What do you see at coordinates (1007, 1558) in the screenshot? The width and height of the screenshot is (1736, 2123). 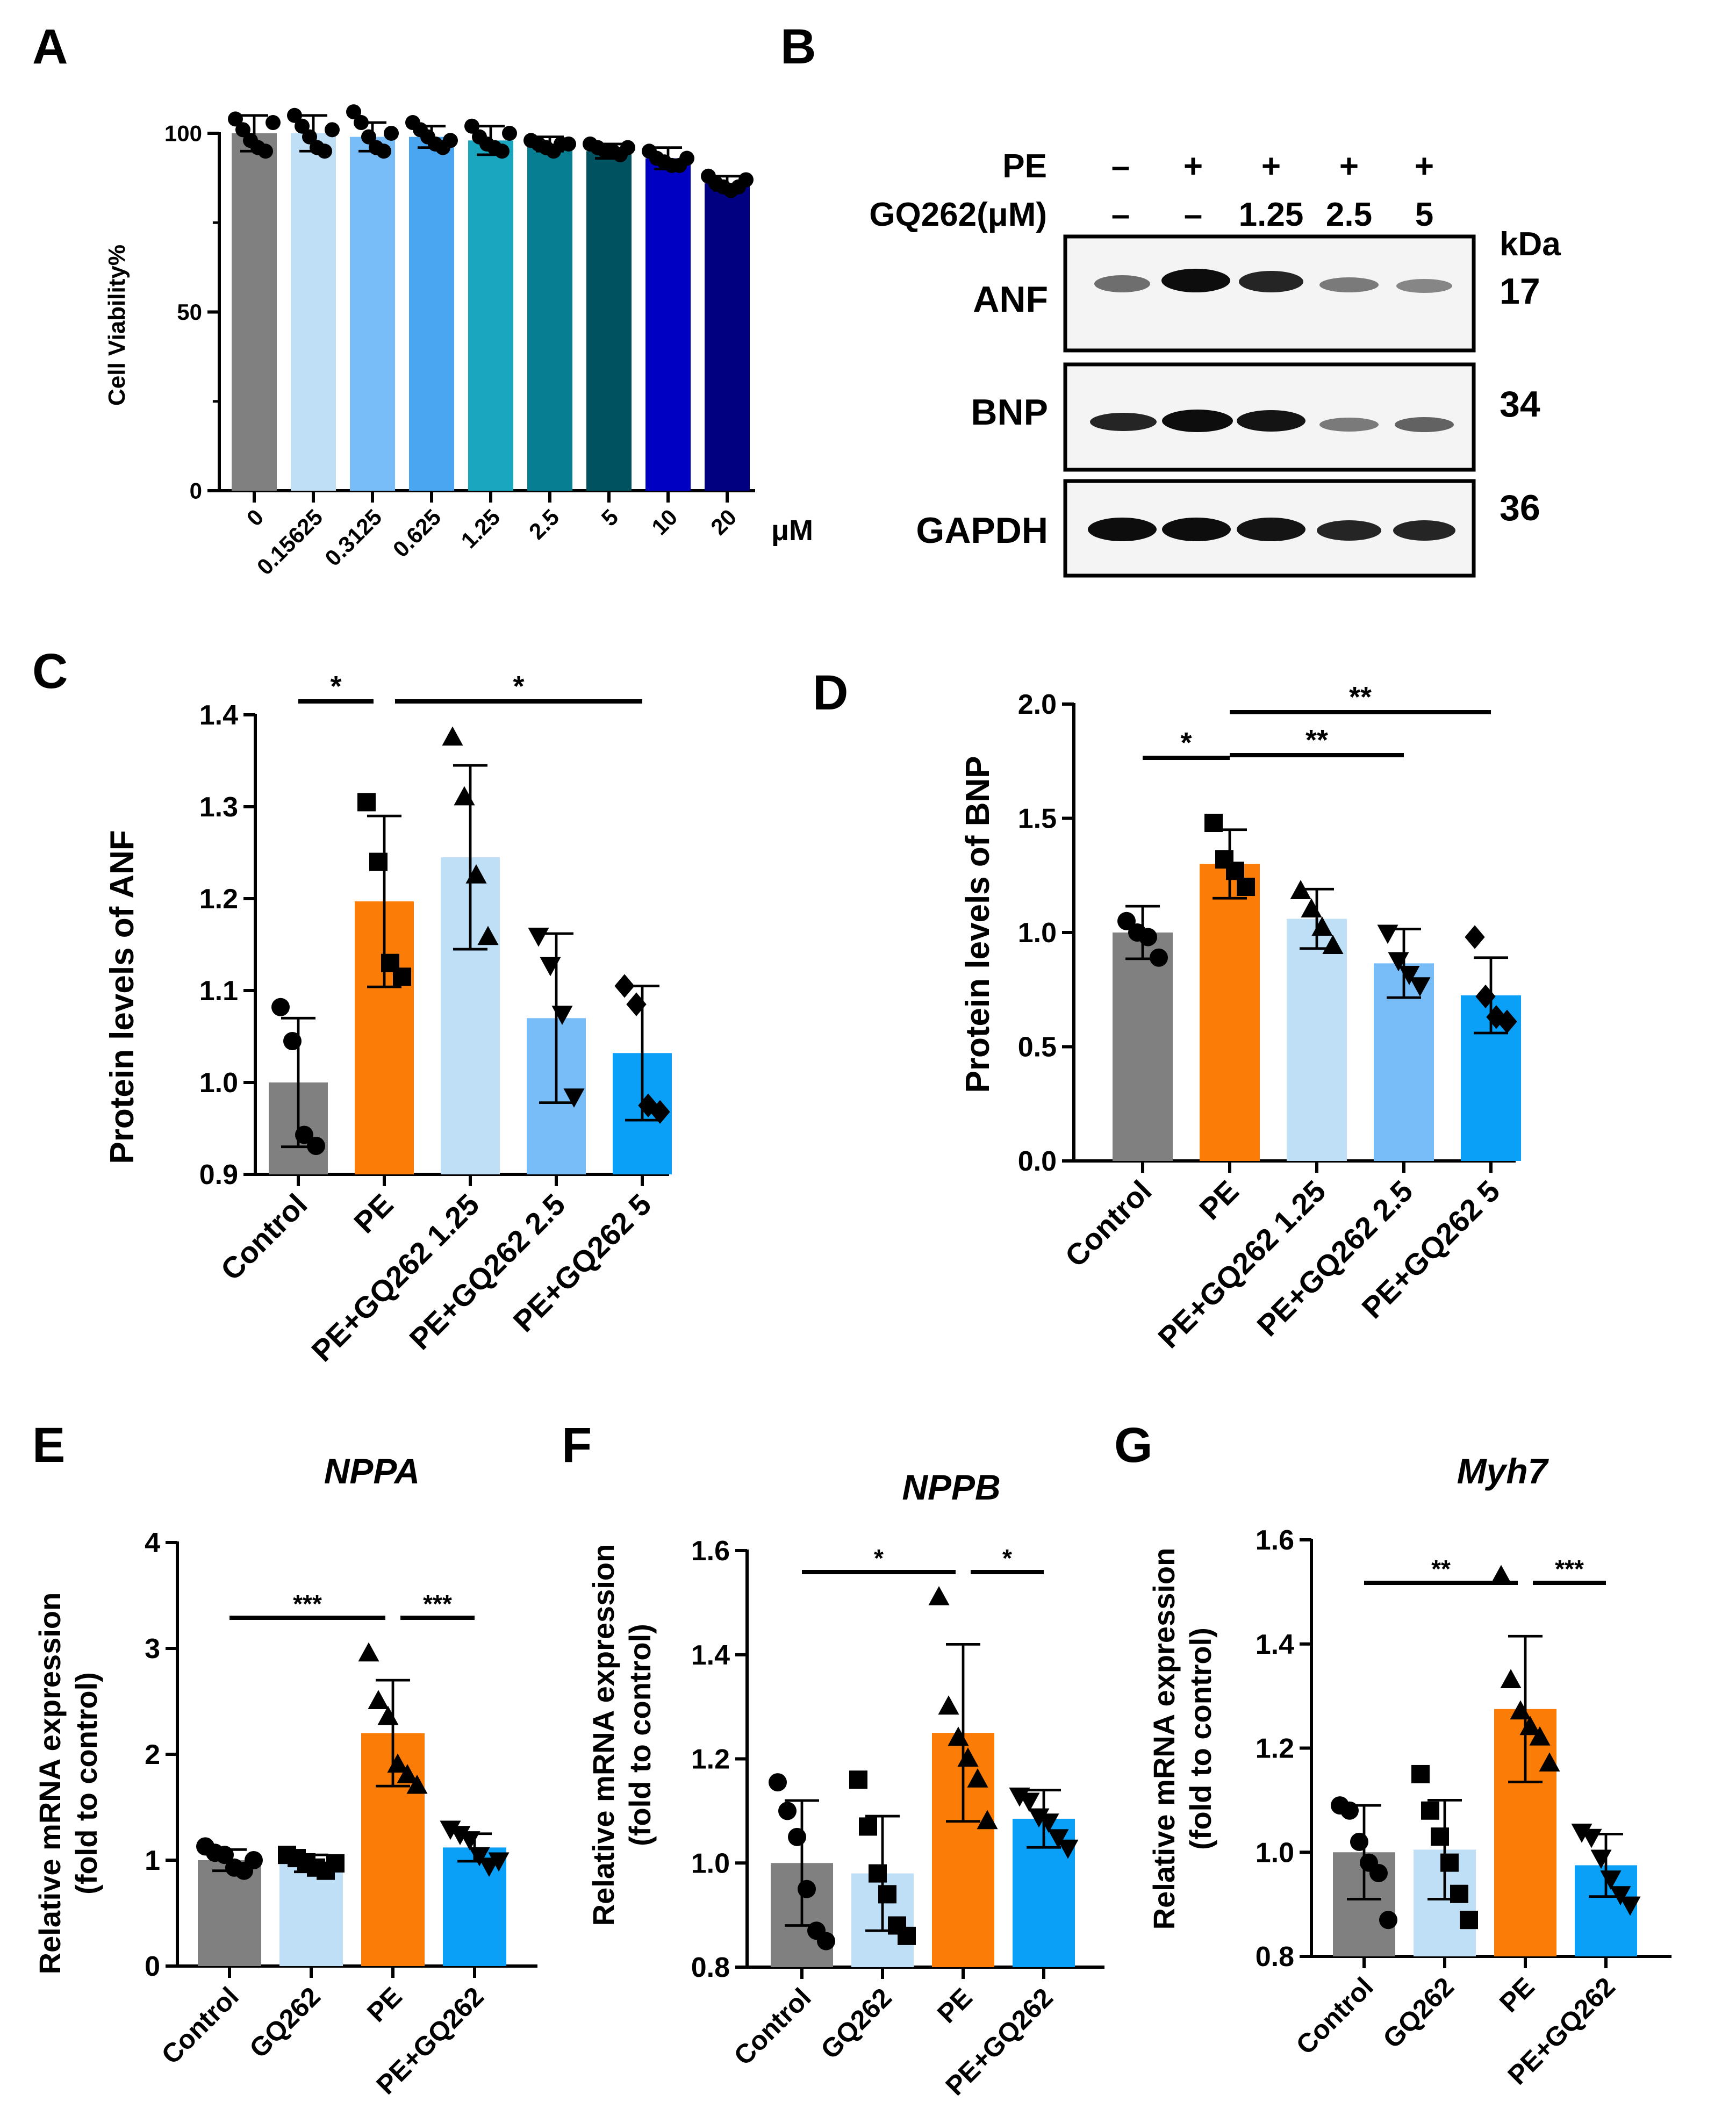 I see `chart-f-sig-label-1: *` at bounding box center [1007, 1558].